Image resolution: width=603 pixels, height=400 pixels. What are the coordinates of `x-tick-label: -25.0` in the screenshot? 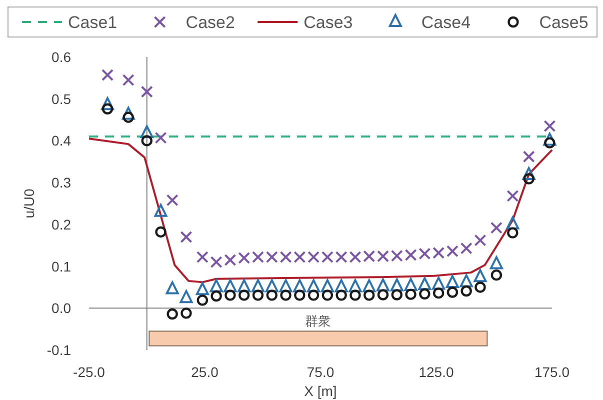 It's located at (89, 372).